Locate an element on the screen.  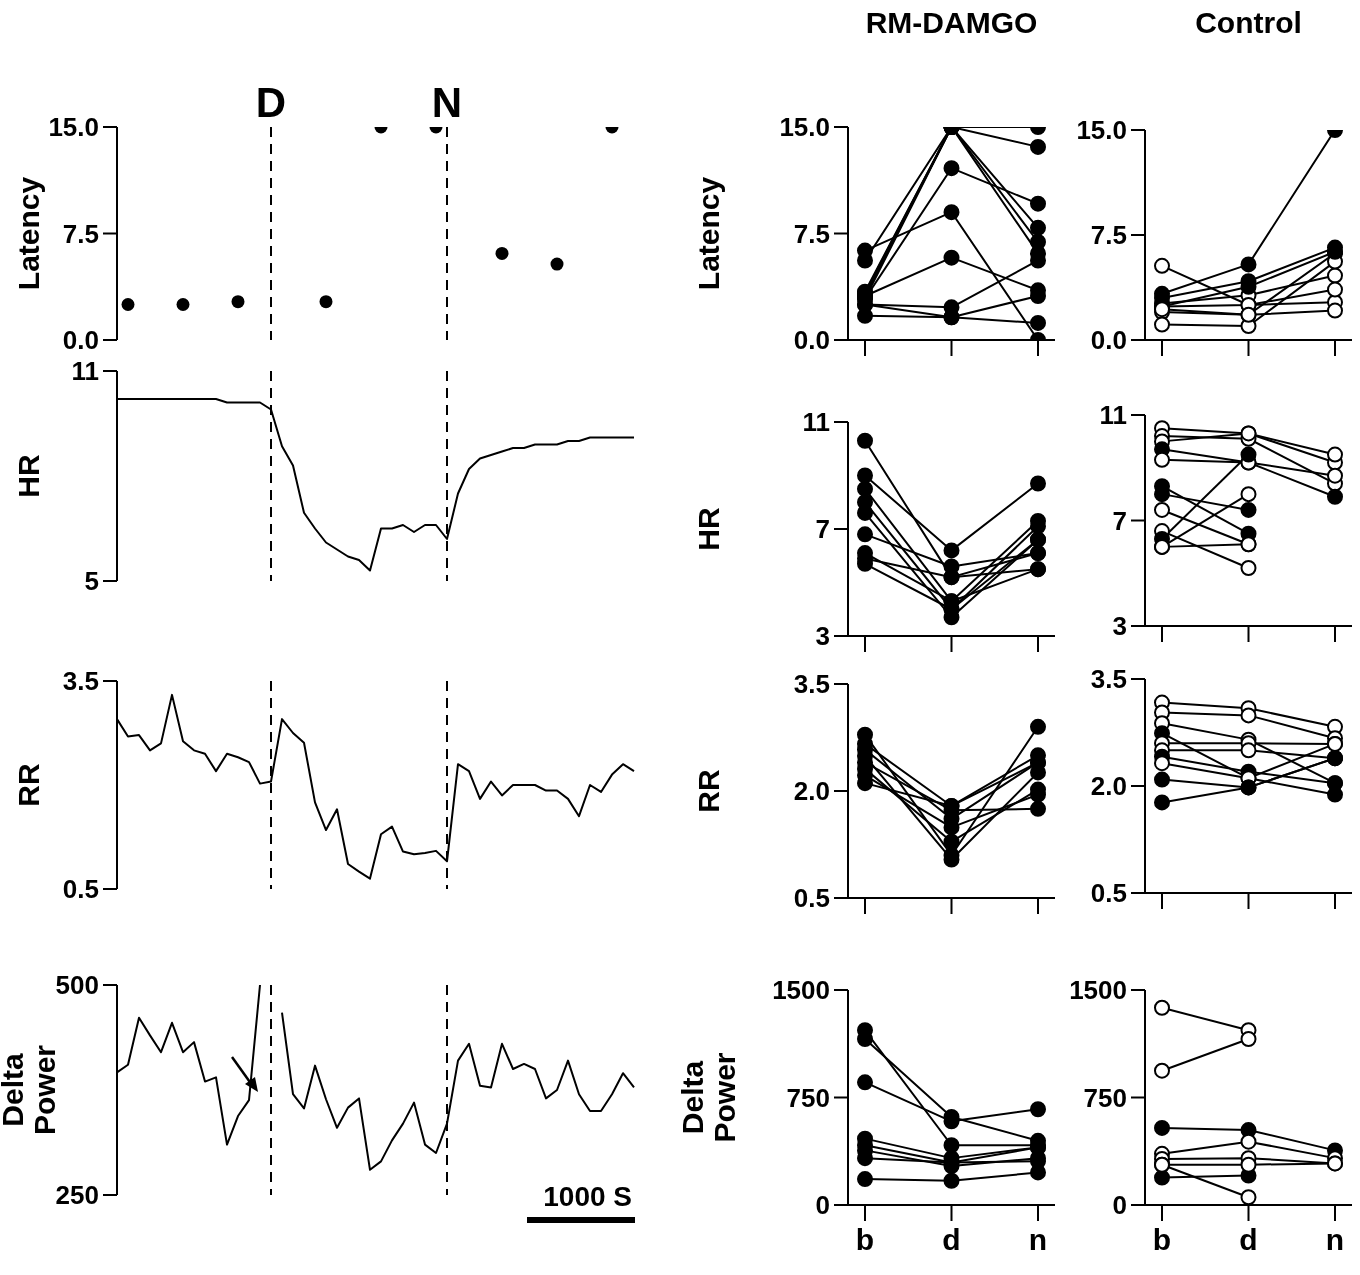
x-tick-label: D is located at coordinates (271, 102).